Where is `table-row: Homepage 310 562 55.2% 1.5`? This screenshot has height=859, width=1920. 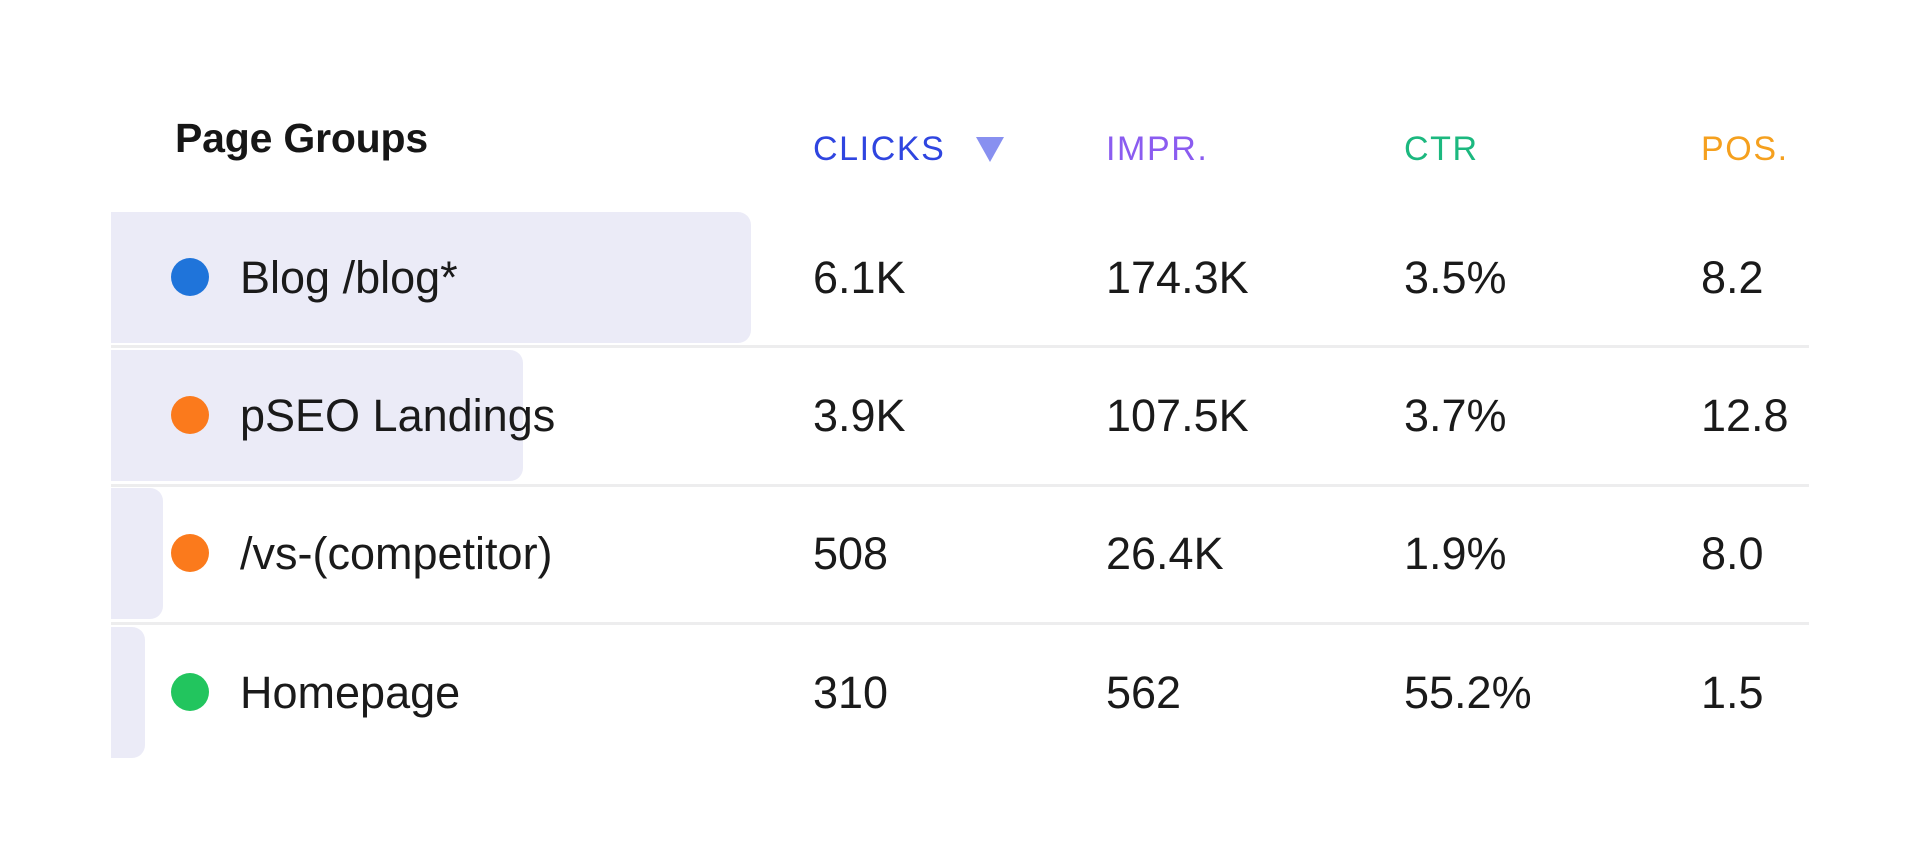
table-row: Homepage 310 562 55.2% 1.5 is located at coordinates (960, 692).